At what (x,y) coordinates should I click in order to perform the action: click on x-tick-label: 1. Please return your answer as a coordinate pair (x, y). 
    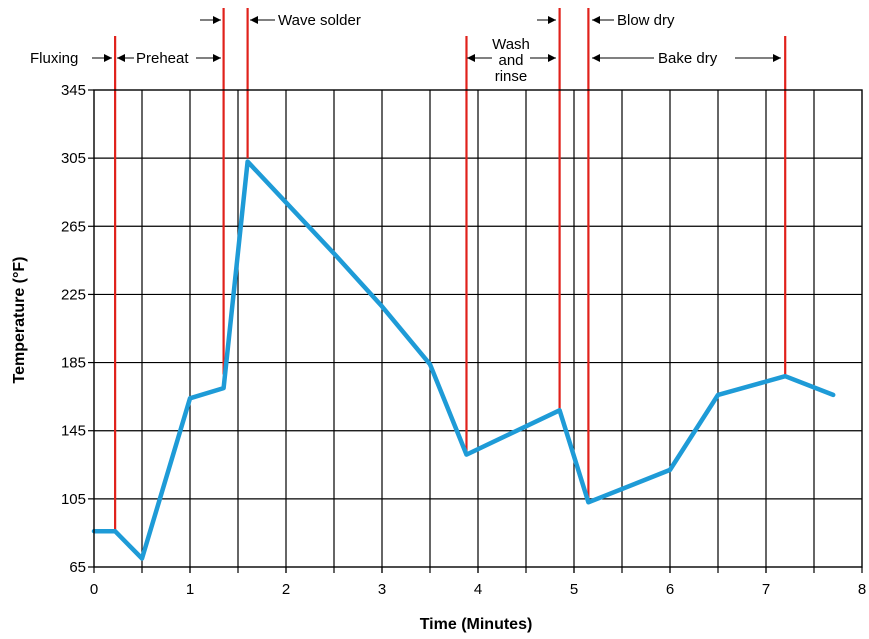
    Looking at the image, I should click on (190, 589).